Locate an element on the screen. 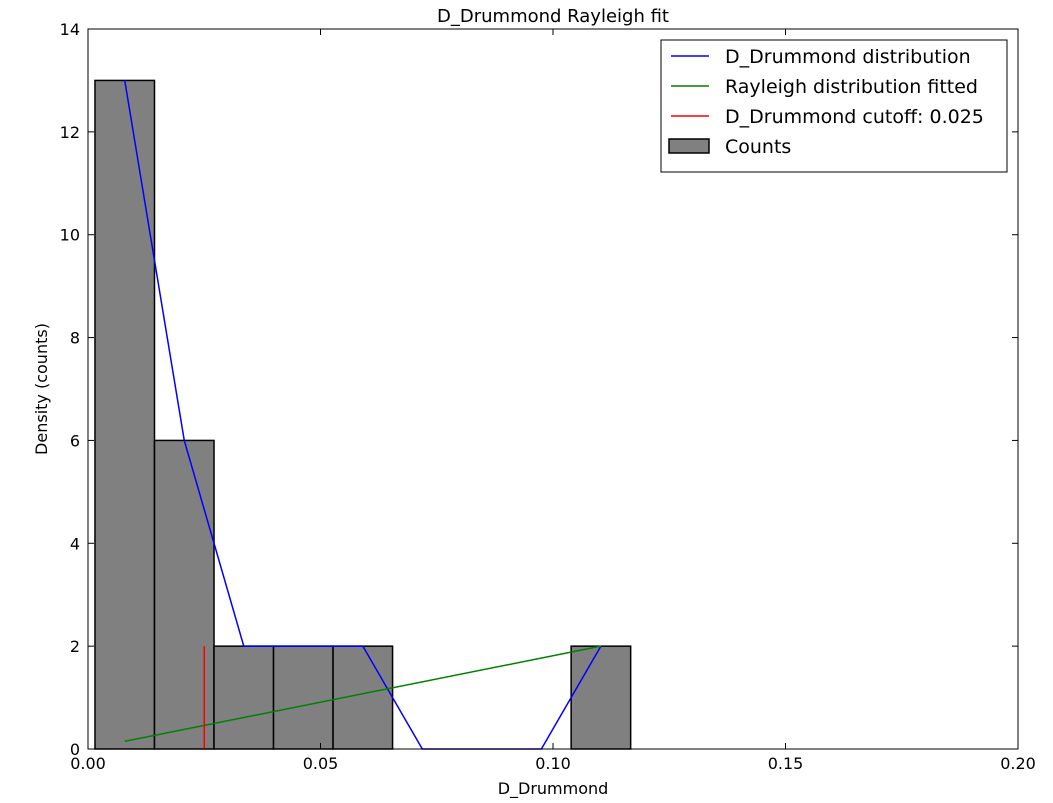 The image size is (1053, 803). y-tick-label: 14 is located at coordinates (70, 29).